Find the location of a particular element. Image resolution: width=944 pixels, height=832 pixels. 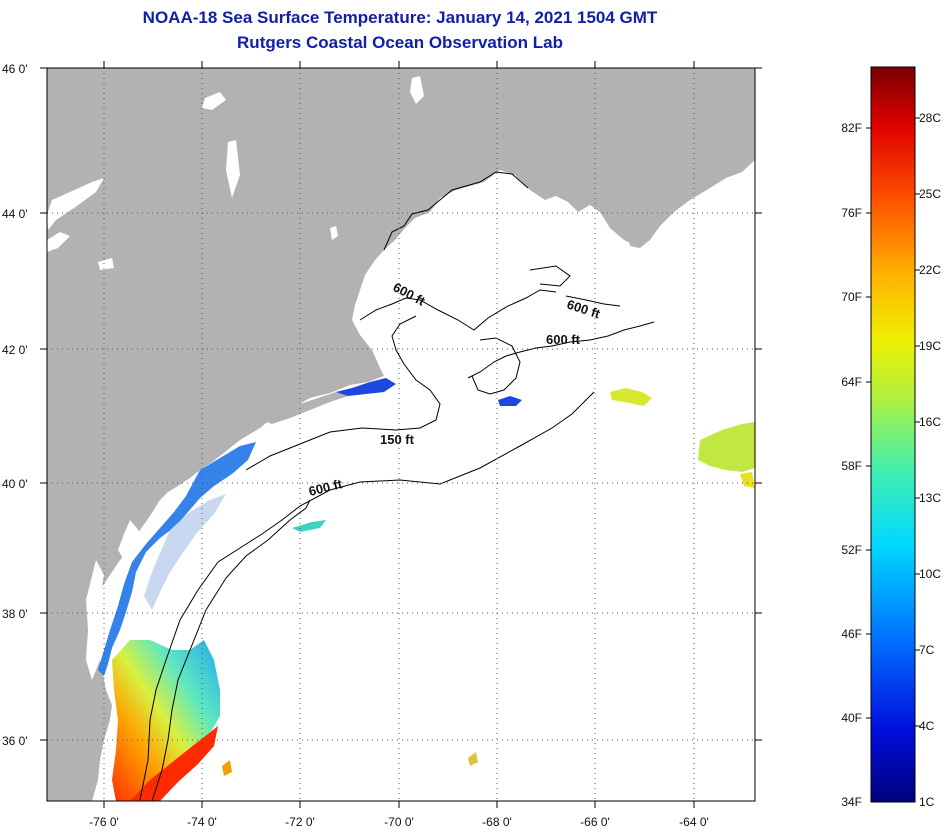

cbar-f-70: 70F is located at coordinates (851, 297).